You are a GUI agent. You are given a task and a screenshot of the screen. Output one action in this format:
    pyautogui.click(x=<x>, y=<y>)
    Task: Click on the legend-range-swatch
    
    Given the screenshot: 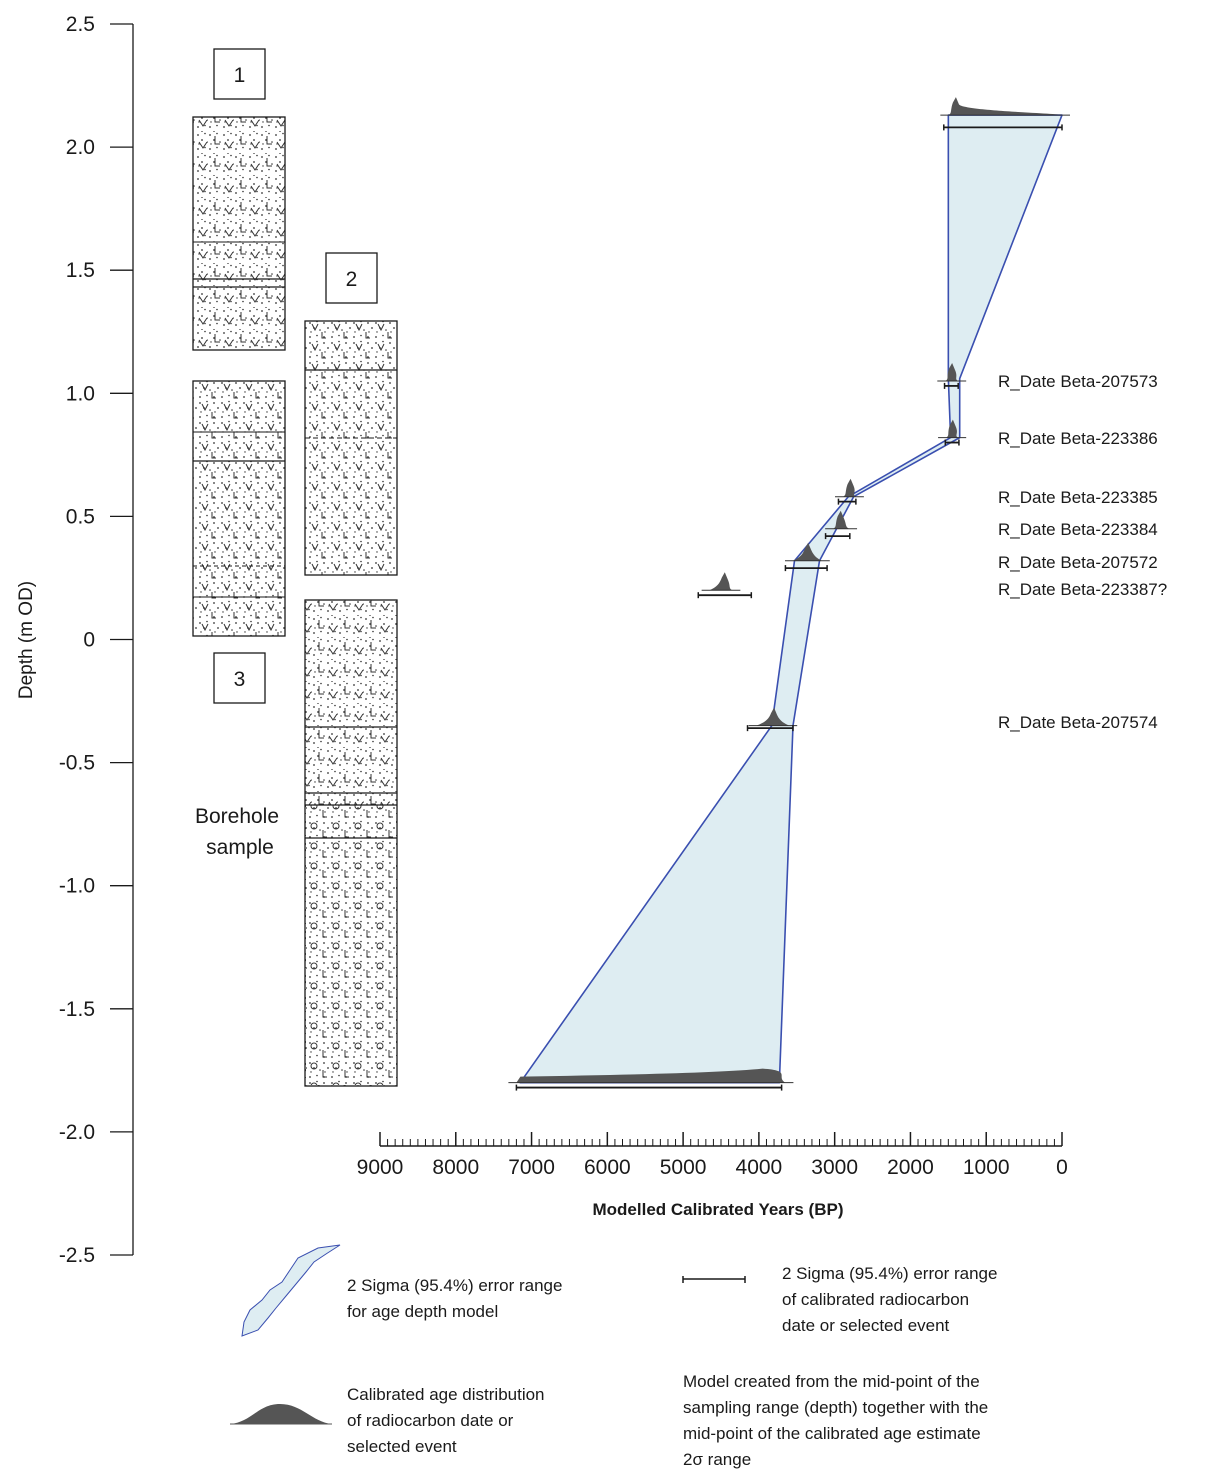 What is the action you would take?
    pyautogui.click(x=714, y=1279)
    